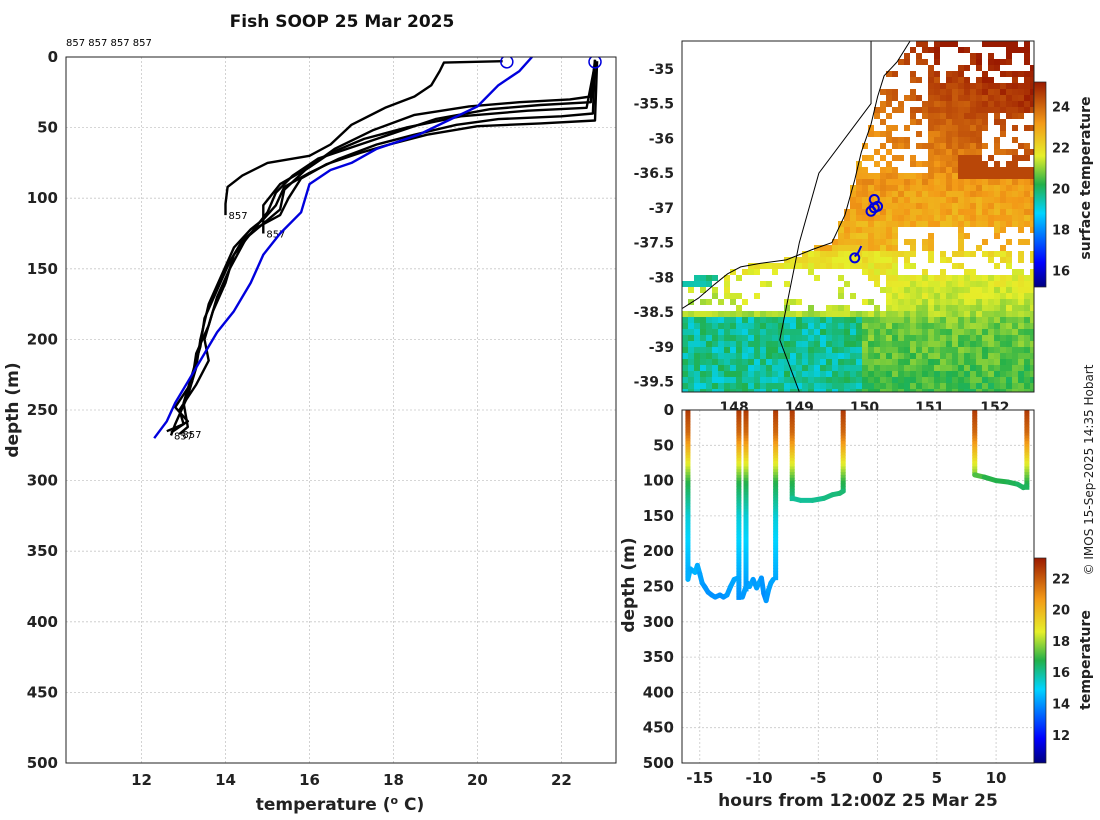  Describe the element at coordinates (658, 481) in the screenshot. I see `ts-y-tick-label: 100` at that location.